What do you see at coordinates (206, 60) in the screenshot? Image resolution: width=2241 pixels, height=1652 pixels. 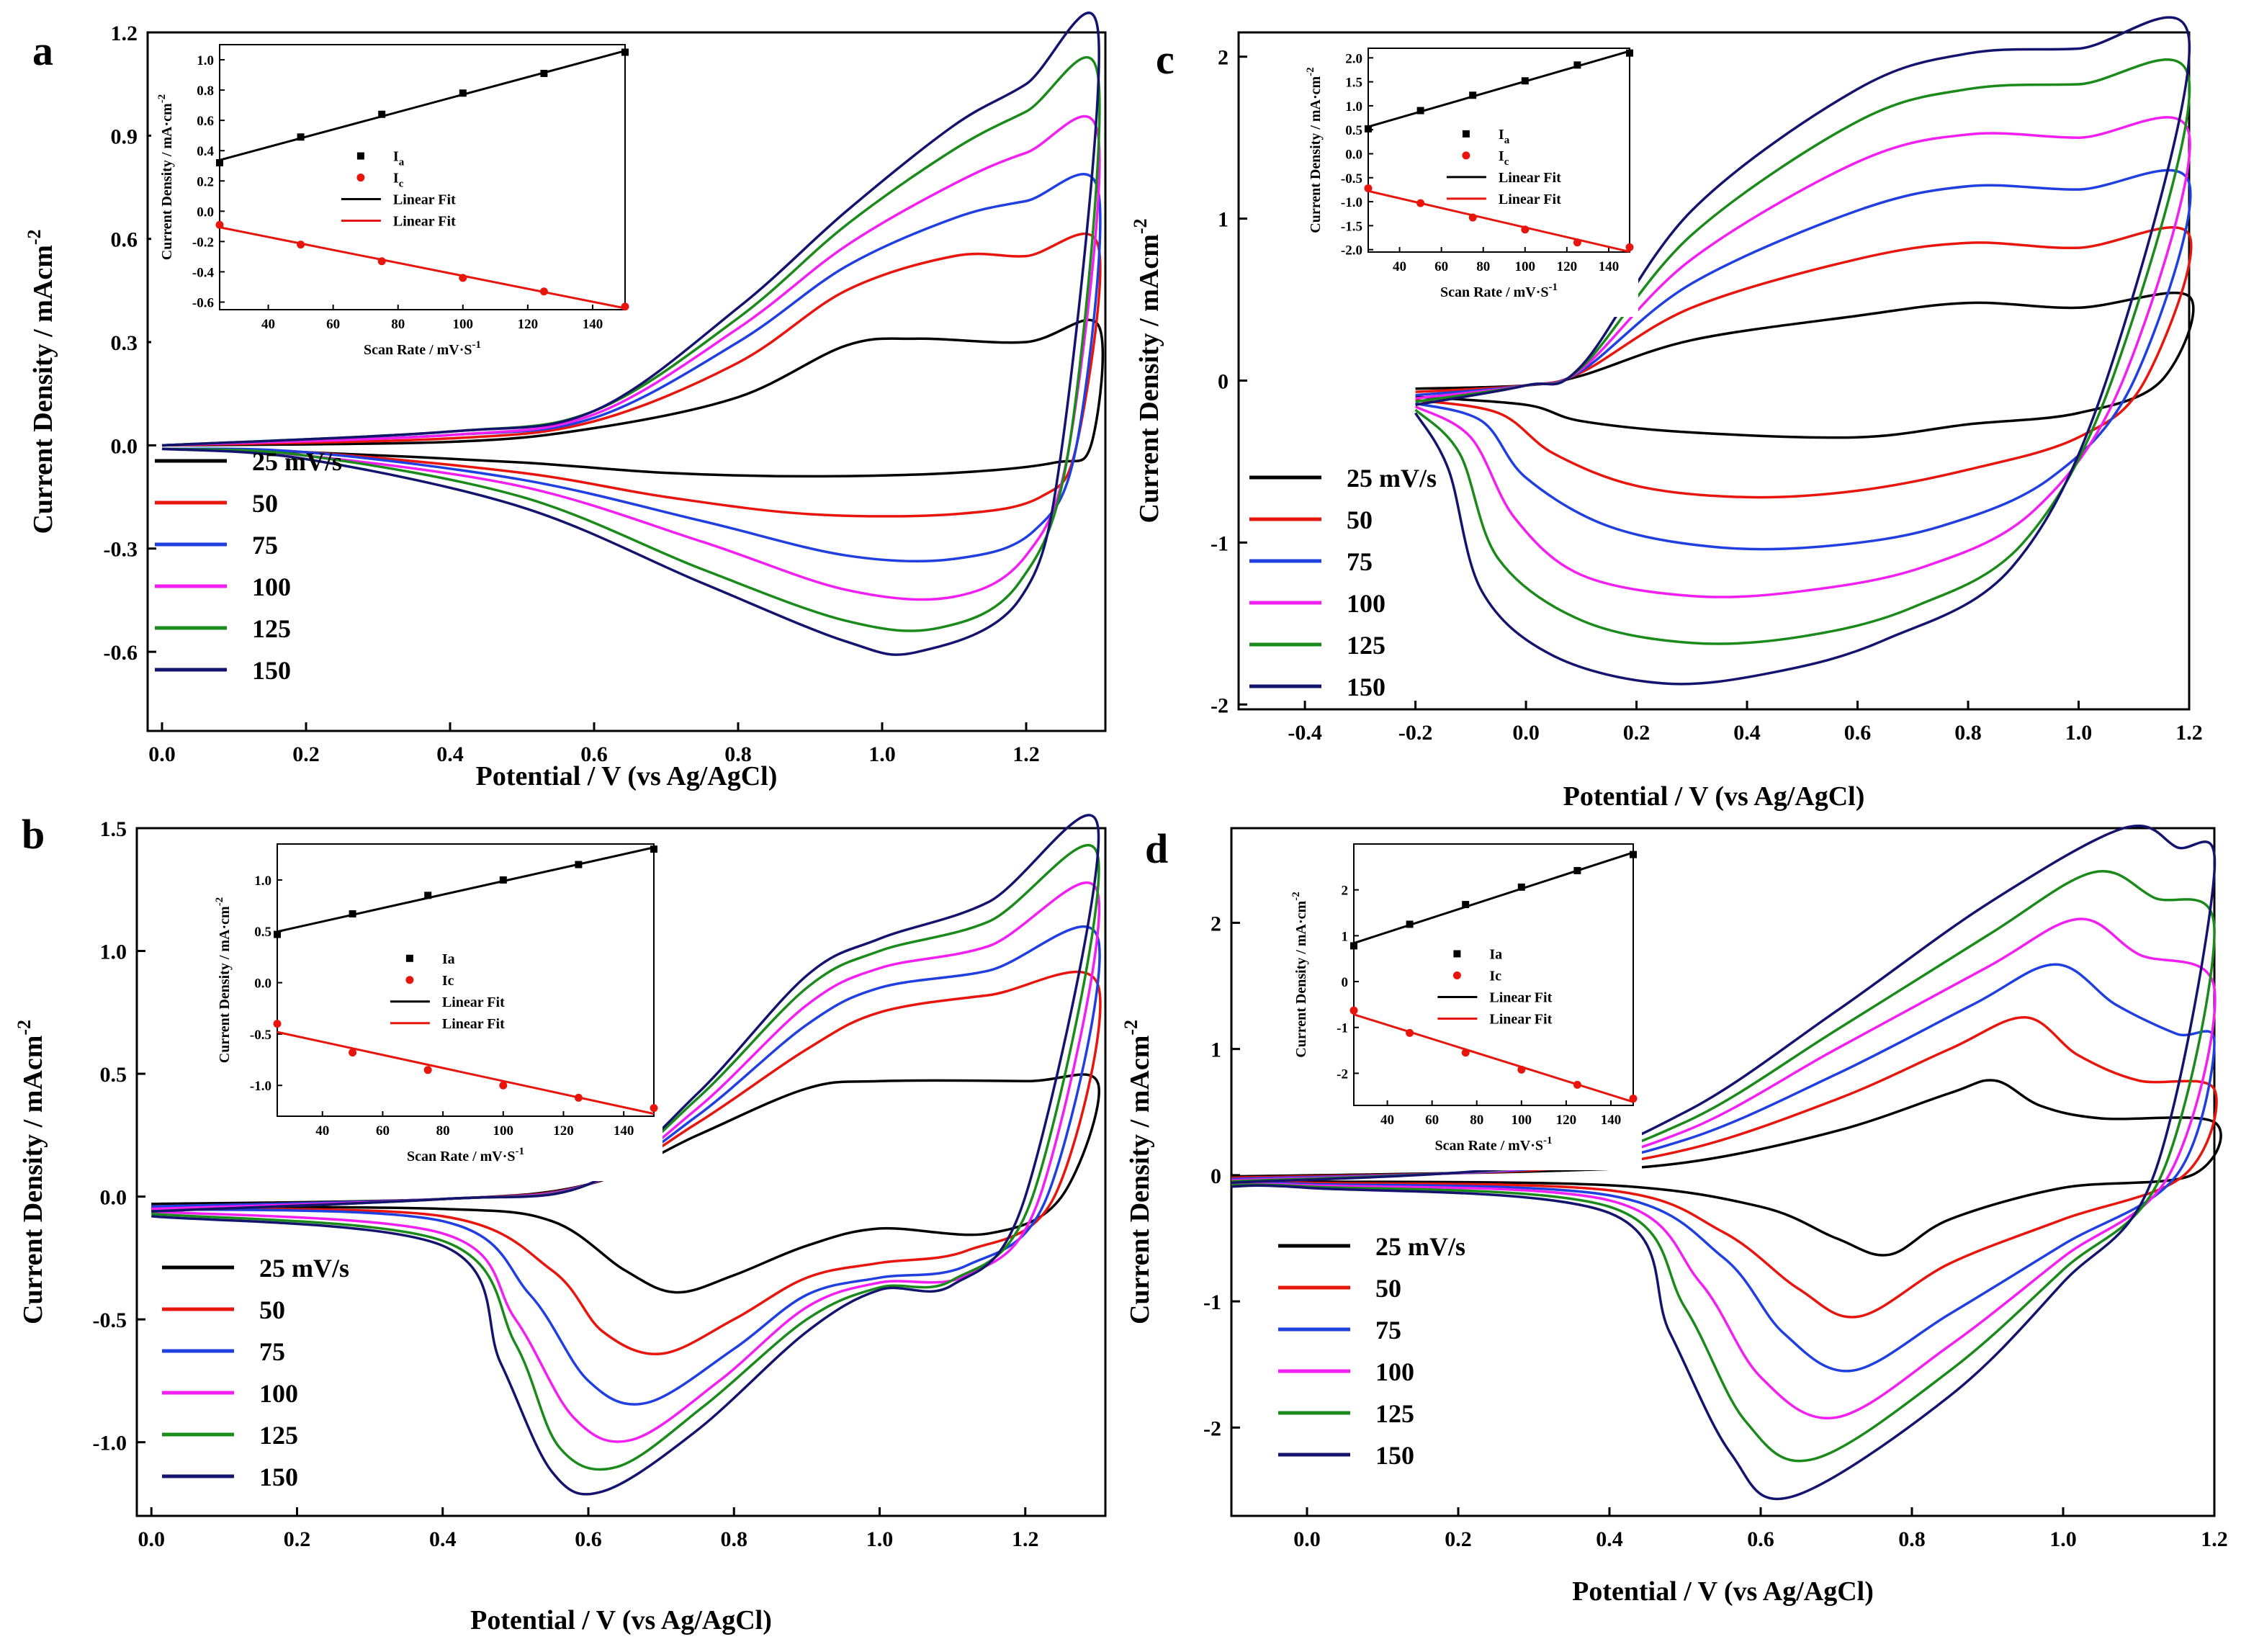 I see `inset-y-tick-label: 1.0` at bounding box center [206, 60].